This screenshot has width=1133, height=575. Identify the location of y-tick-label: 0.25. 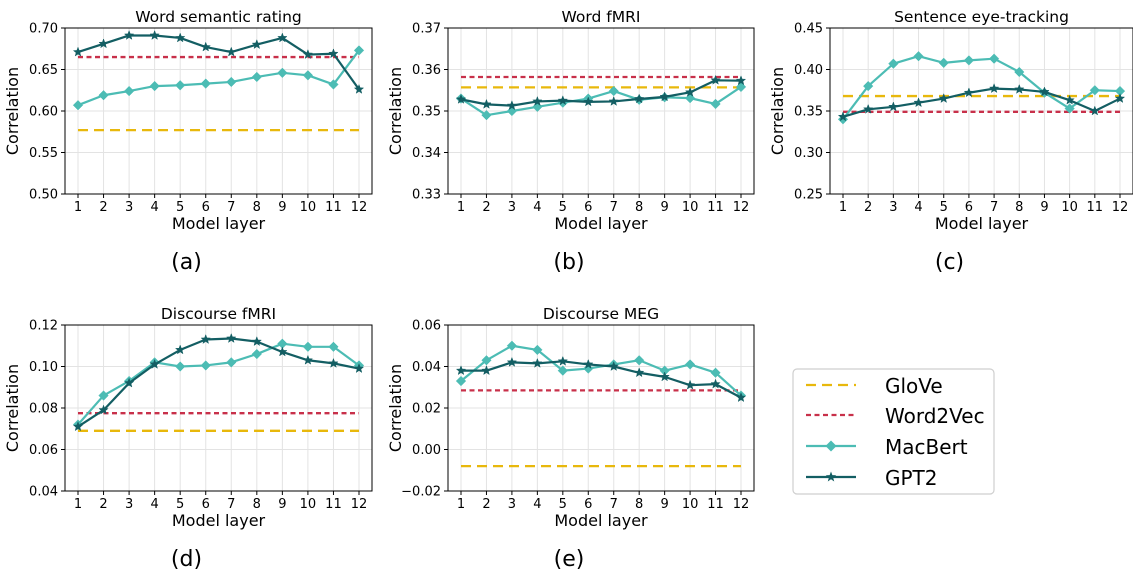
(808, 195).